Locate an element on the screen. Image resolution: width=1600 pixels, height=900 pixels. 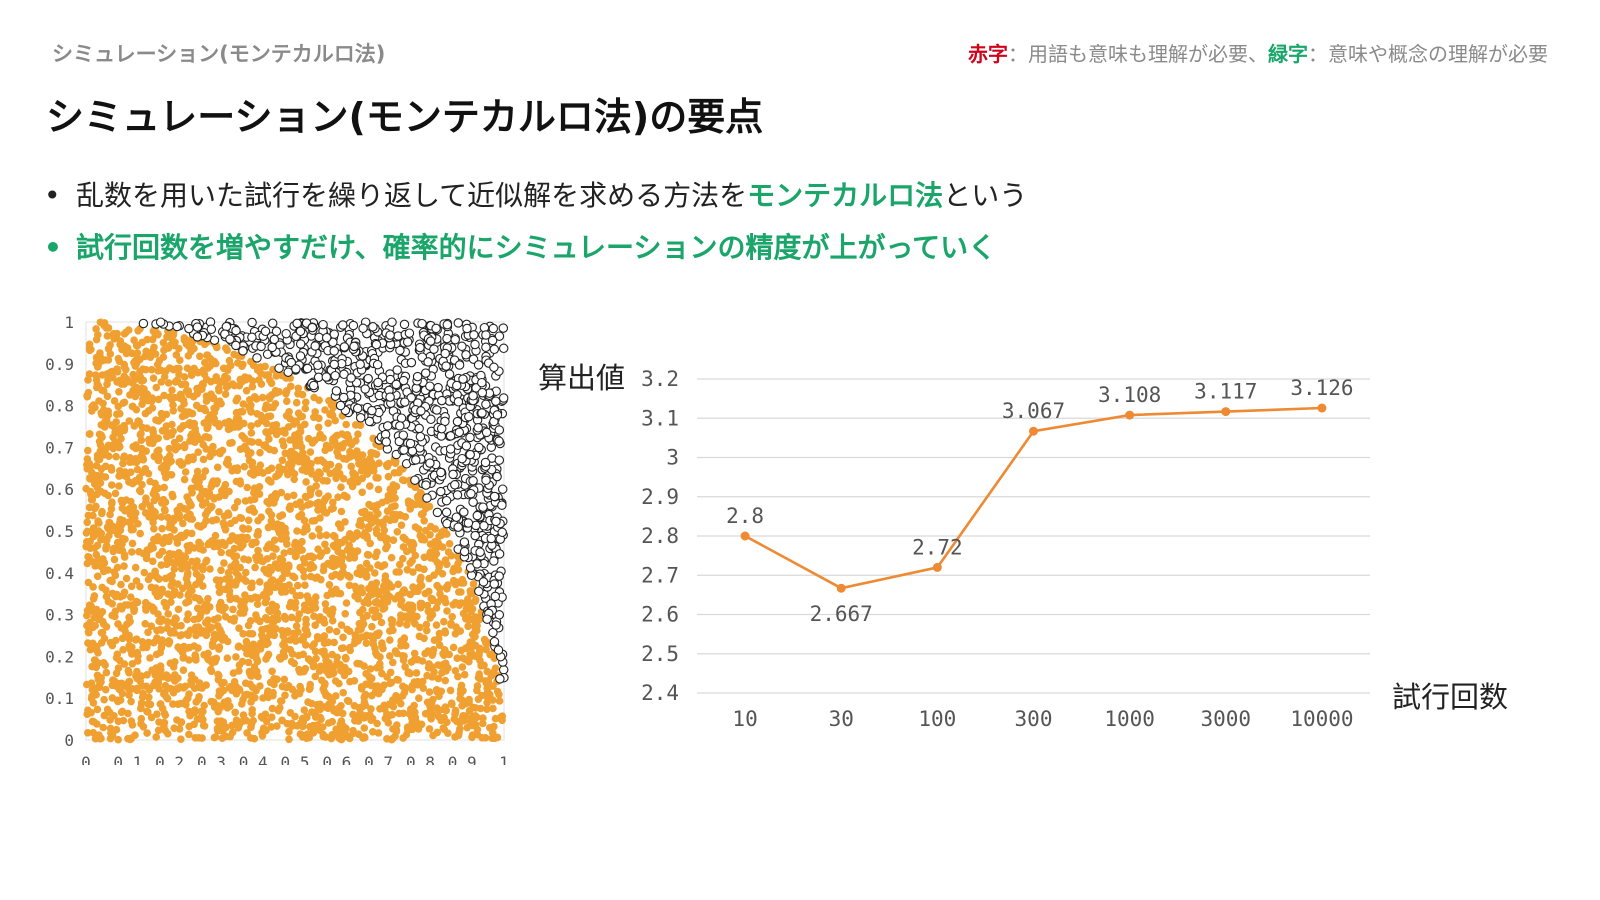
line-y-tick-label: 3.1 is located at coordinates (660, 418).